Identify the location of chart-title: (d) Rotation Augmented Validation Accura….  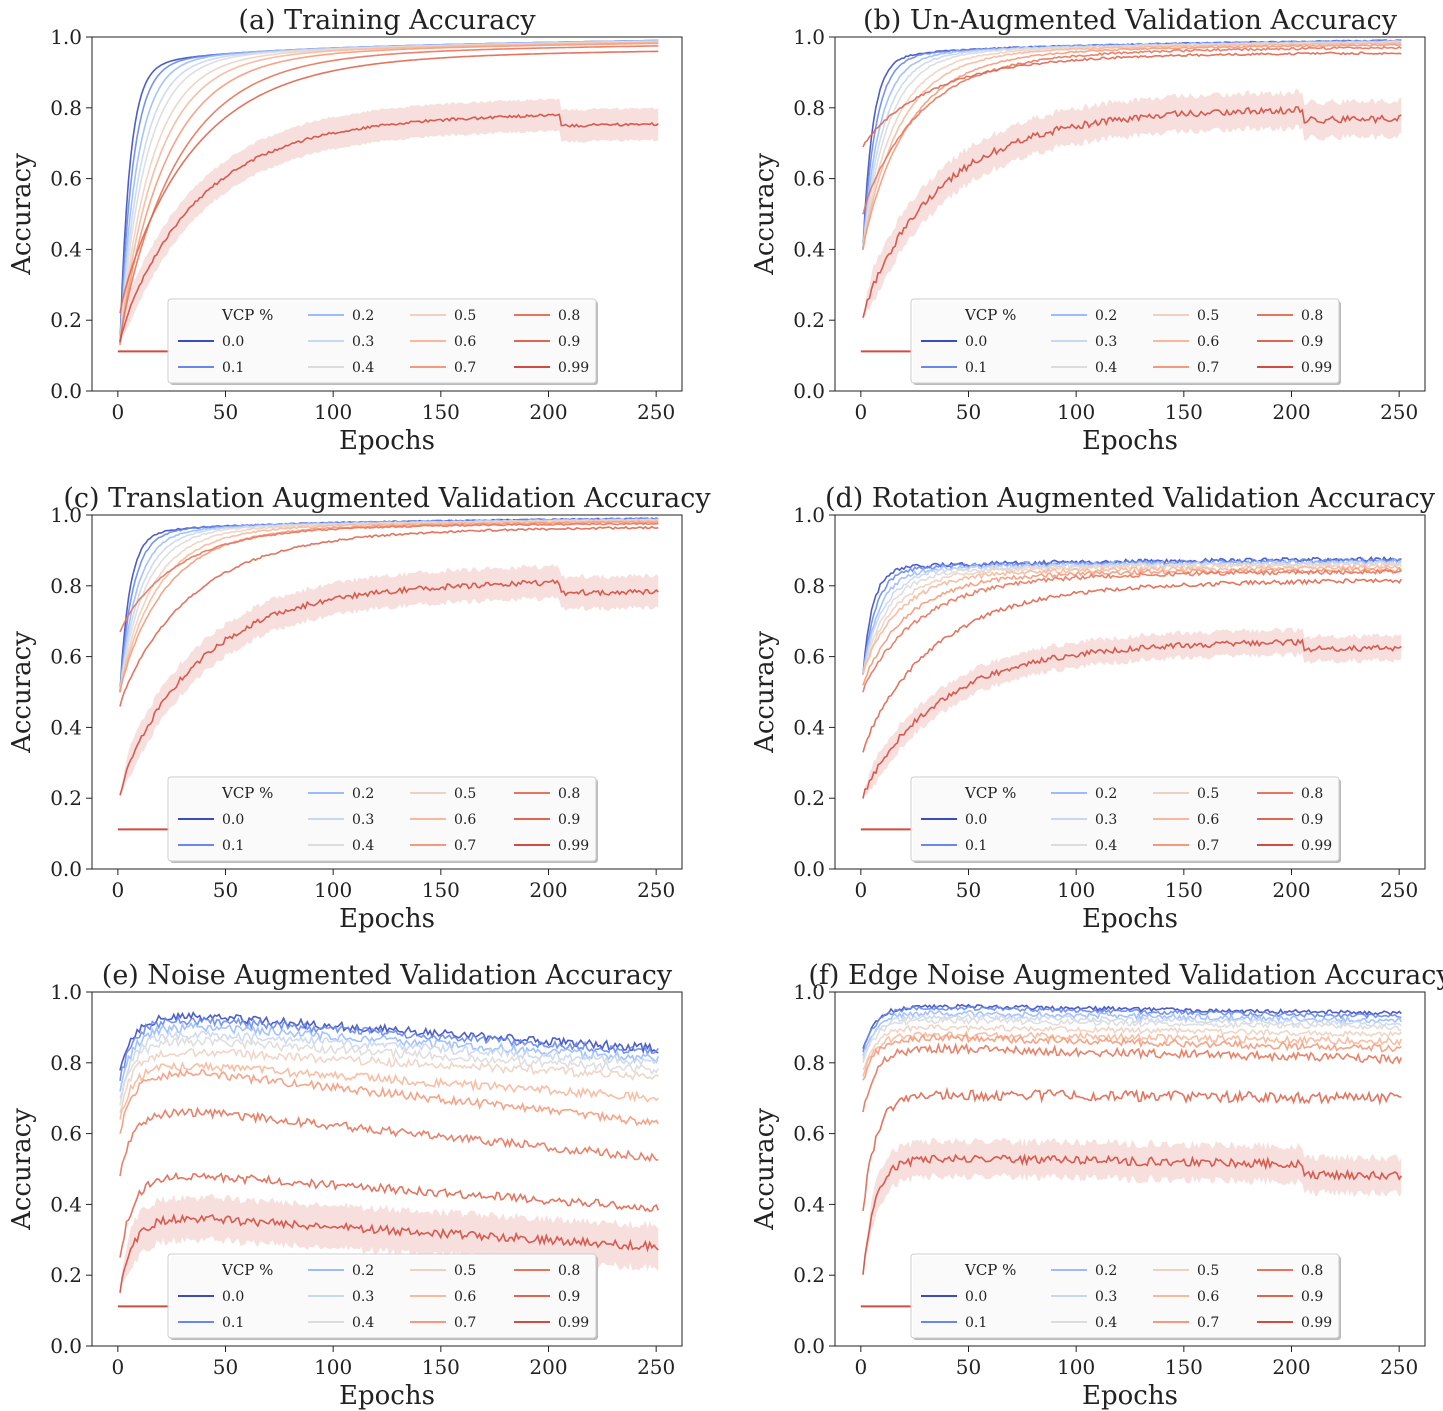
(1130, 498).